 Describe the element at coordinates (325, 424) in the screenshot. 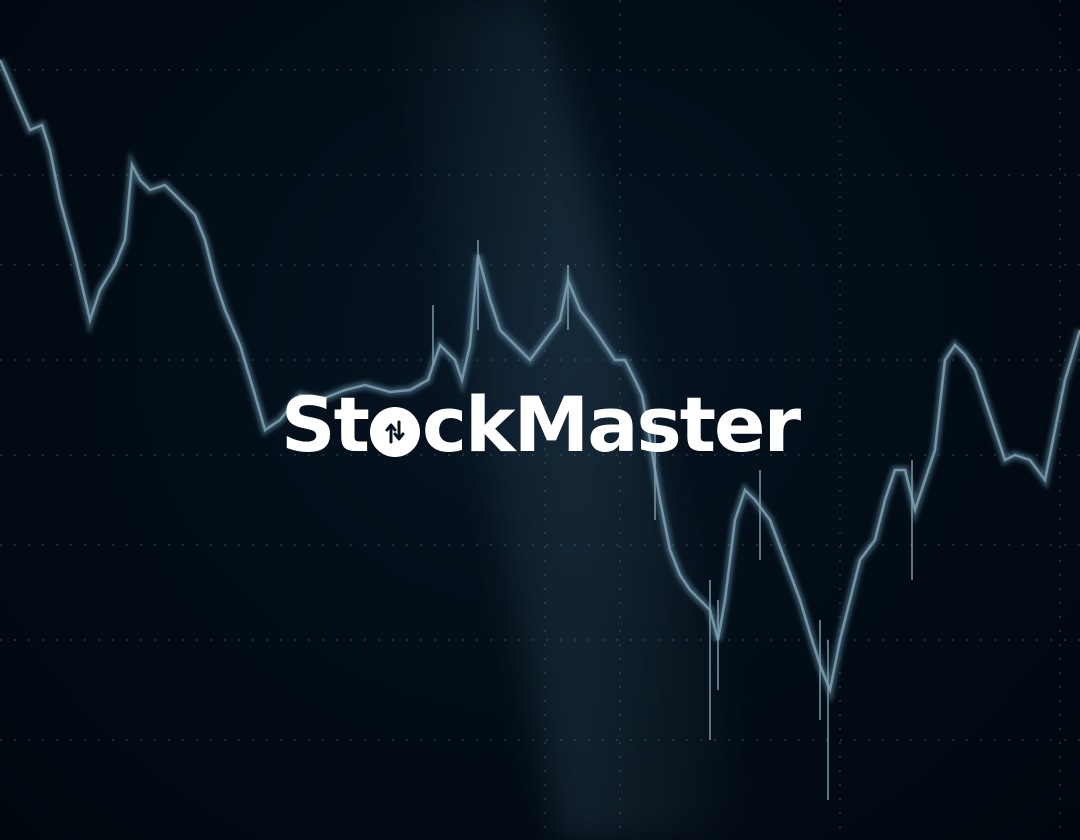

I see `logo-text-start: St` at that location.